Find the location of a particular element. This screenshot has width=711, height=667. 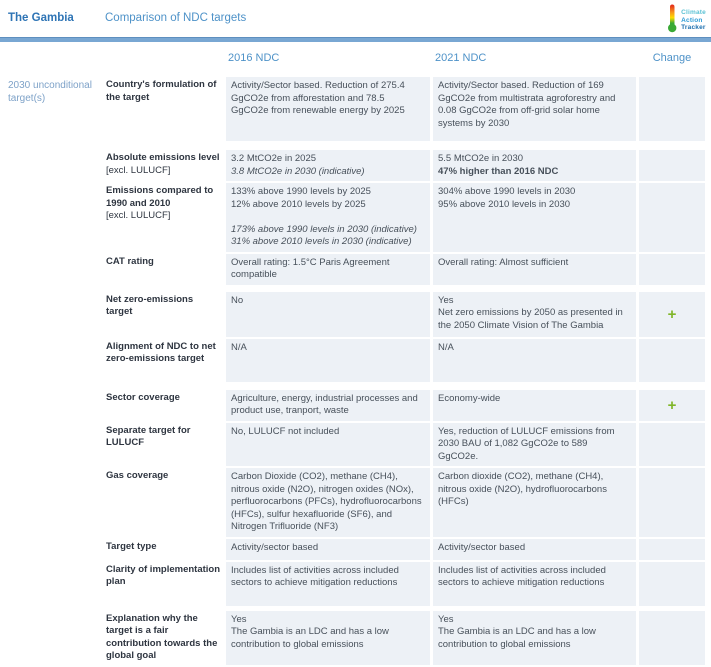

column-header-2021-ndc: 2021 NDC is located at coordinates (461, 58).